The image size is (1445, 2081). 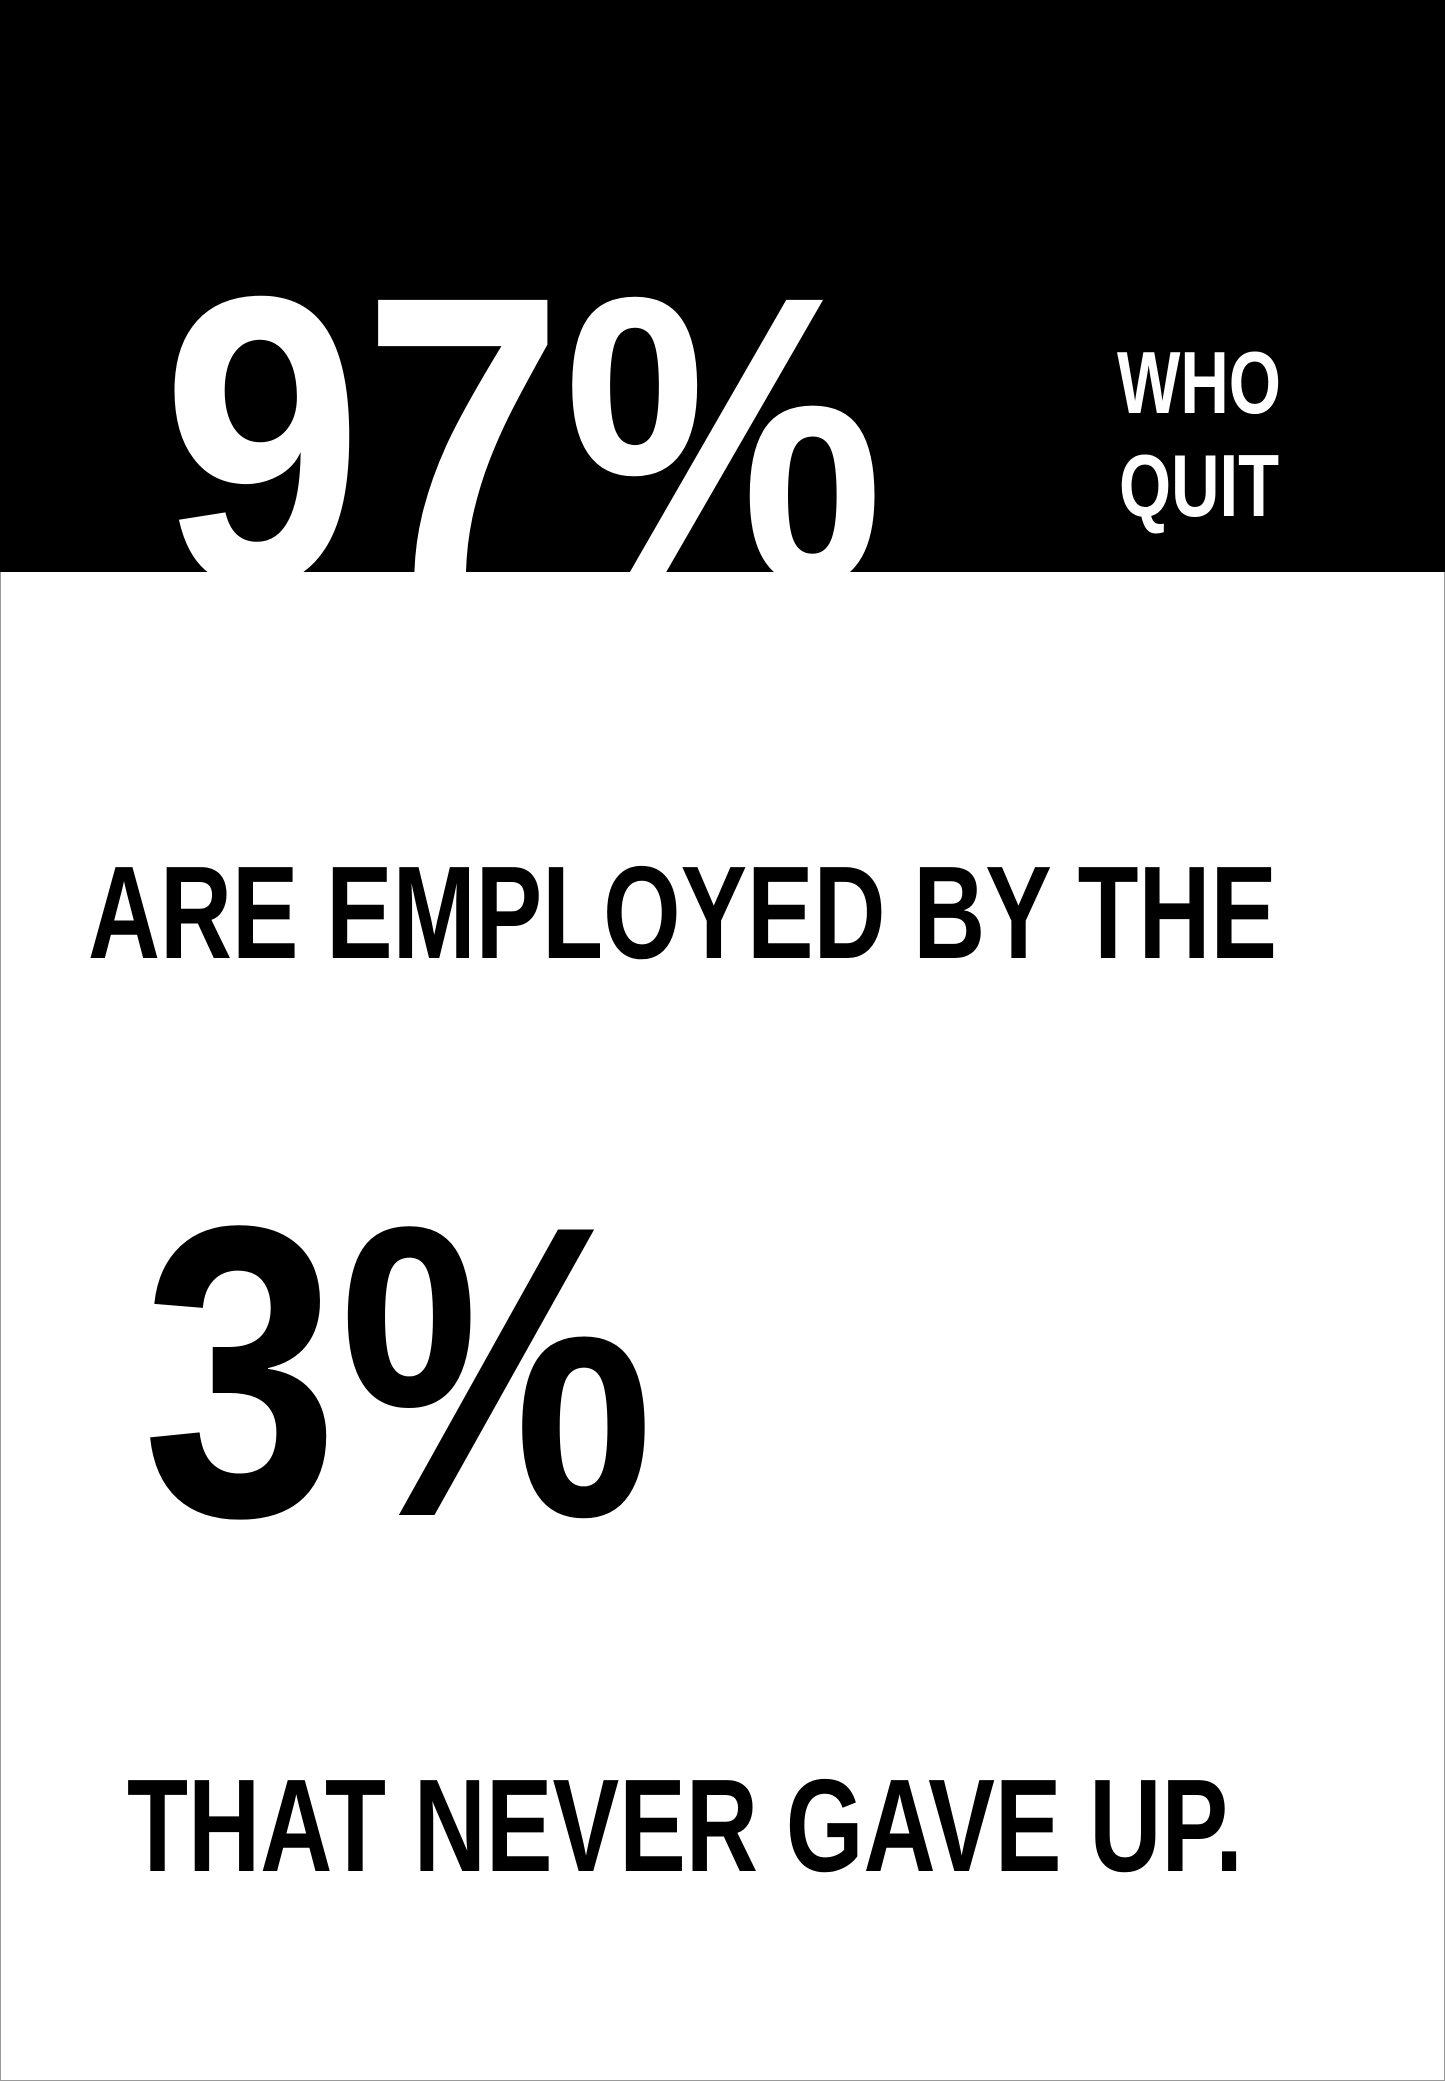 I want to click on line-two: THAT NEVER GAVE UP., so click(x=685, y=1825).